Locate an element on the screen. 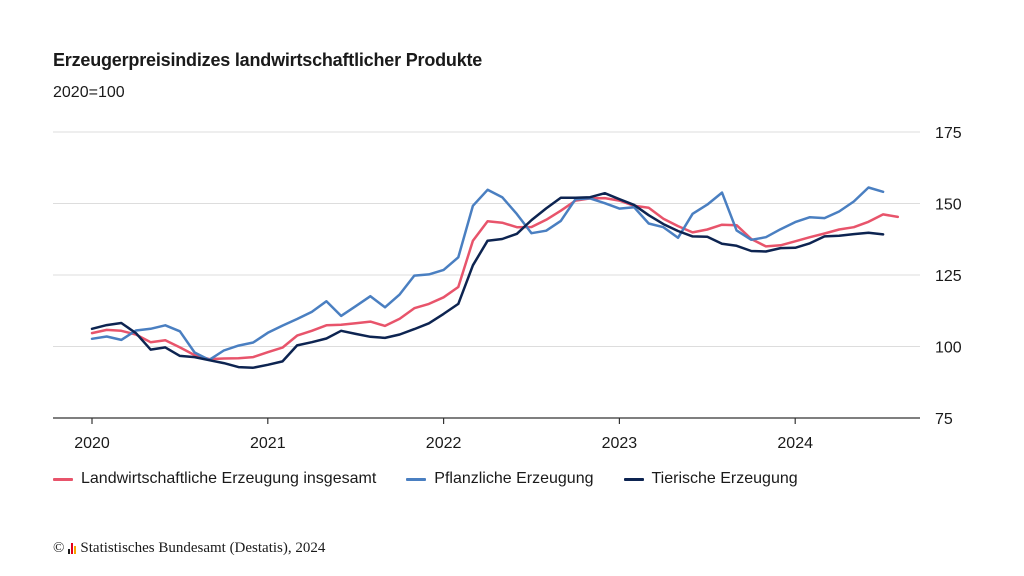 This screenshot has width=1024, height=576. y-tick-label: 125 is located at coordinates (948, 276).